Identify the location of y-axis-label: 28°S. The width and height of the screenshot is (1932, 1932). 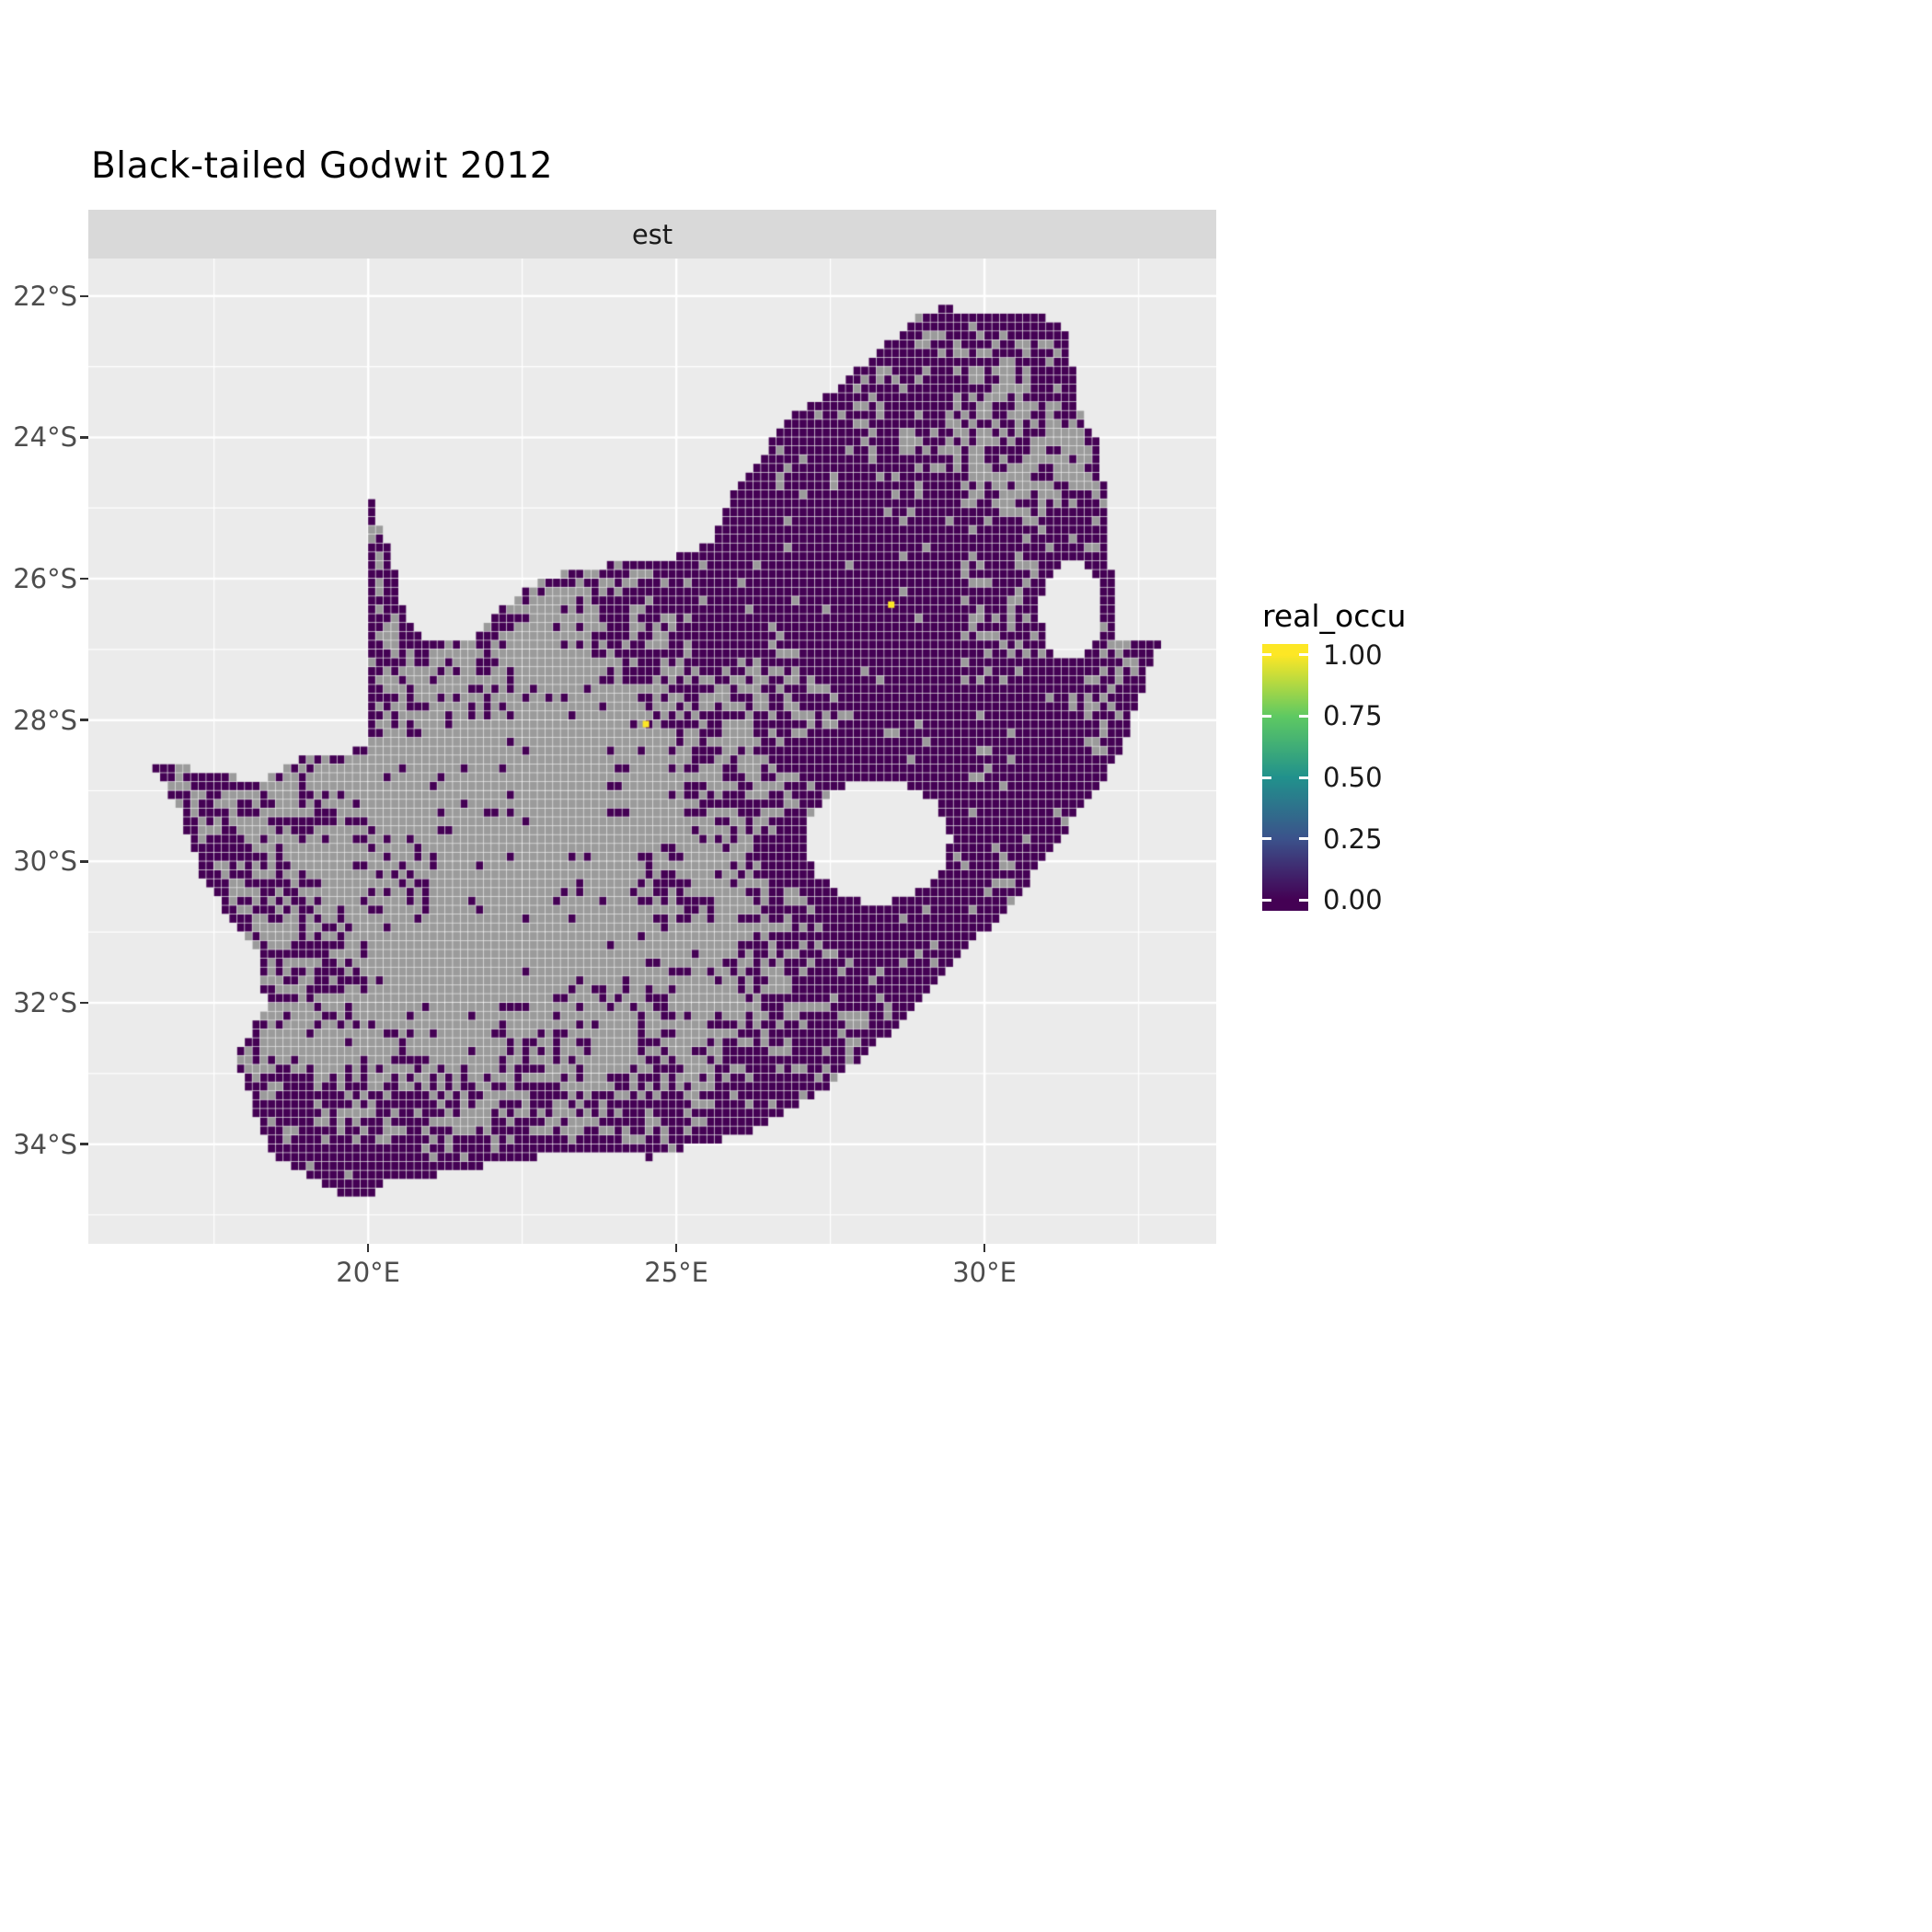
(45, 720).